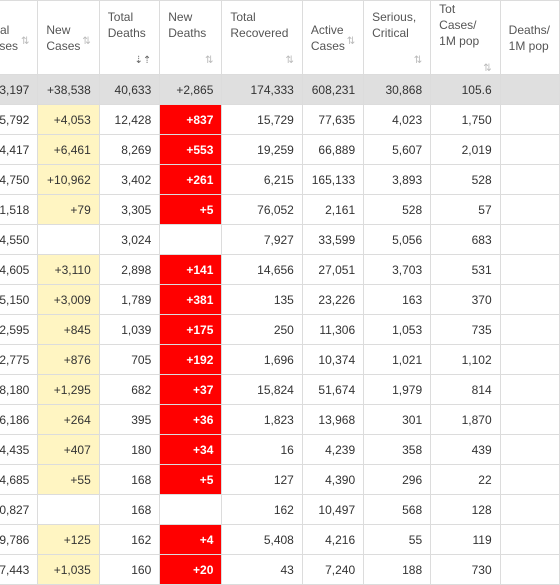  What do you see at coordinates (262, 89) in the screenshot?
I see `total-recovered-cell: 174,333` at bounding box center [262, 89].